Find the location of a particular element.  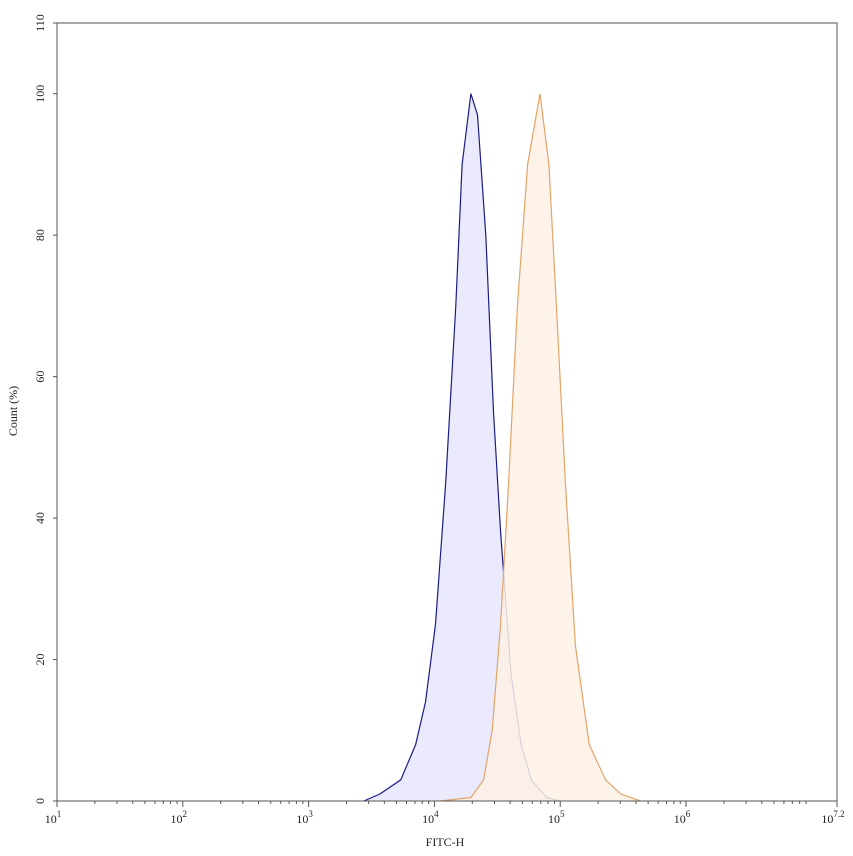

y-tick-label: 40 is located at coordinates (40, 518).